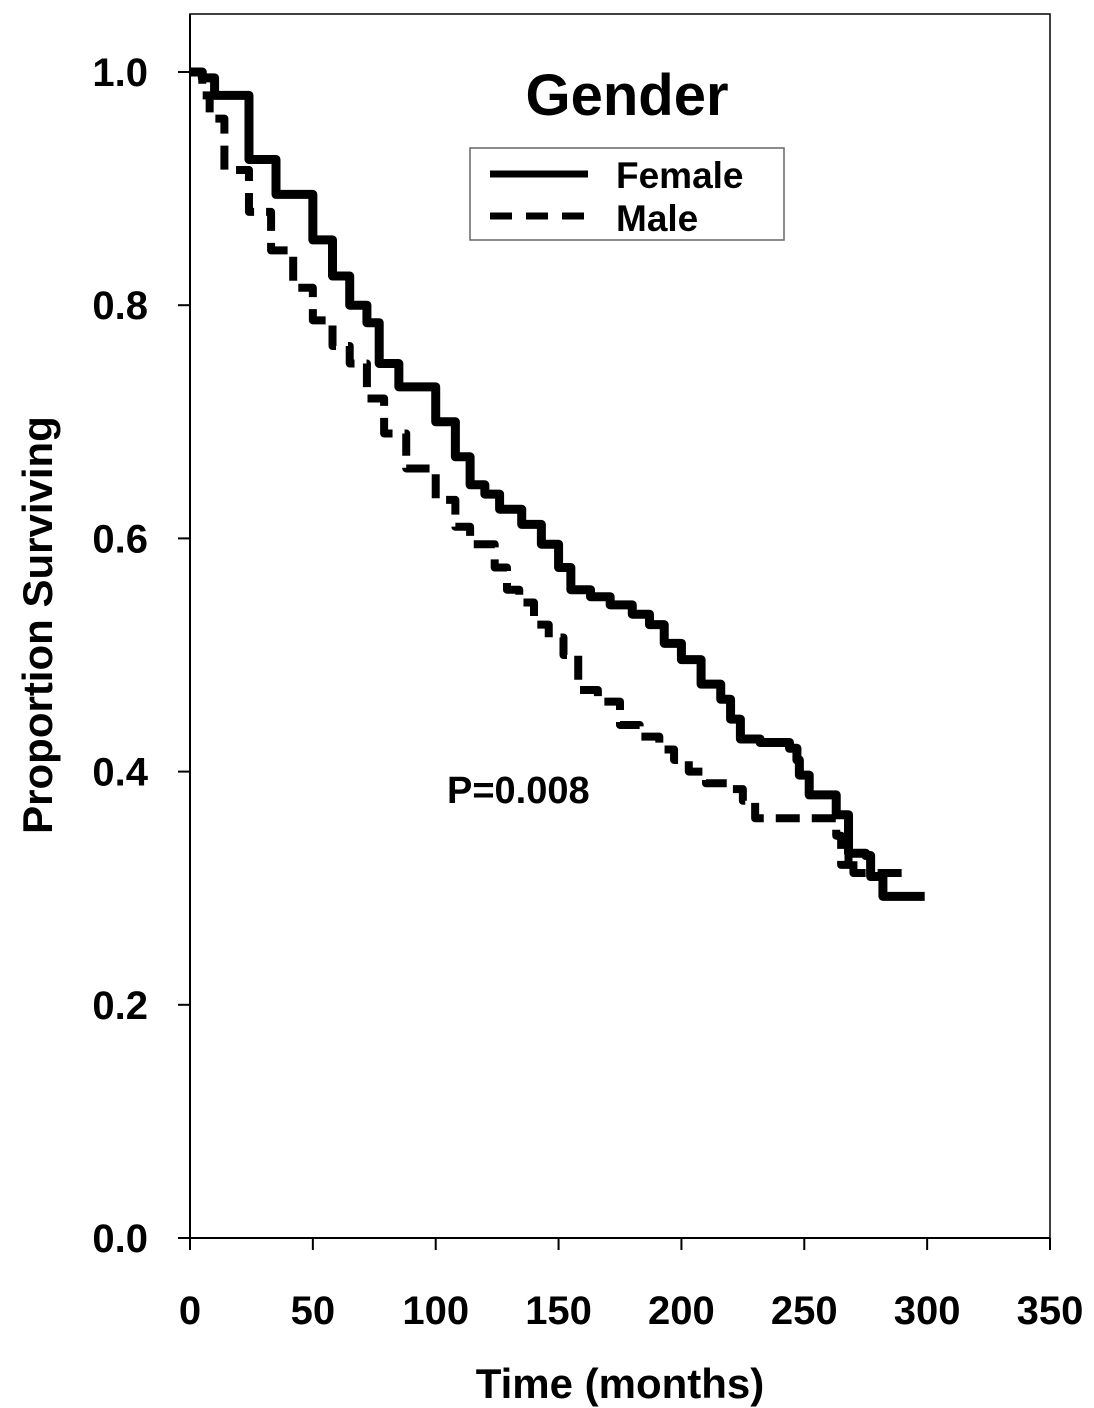 The image size is (1094, 1408). Describe the element at coordinates (518, 791) in the screenshot. I see `p-value-annotation: P=0.008` at that location.